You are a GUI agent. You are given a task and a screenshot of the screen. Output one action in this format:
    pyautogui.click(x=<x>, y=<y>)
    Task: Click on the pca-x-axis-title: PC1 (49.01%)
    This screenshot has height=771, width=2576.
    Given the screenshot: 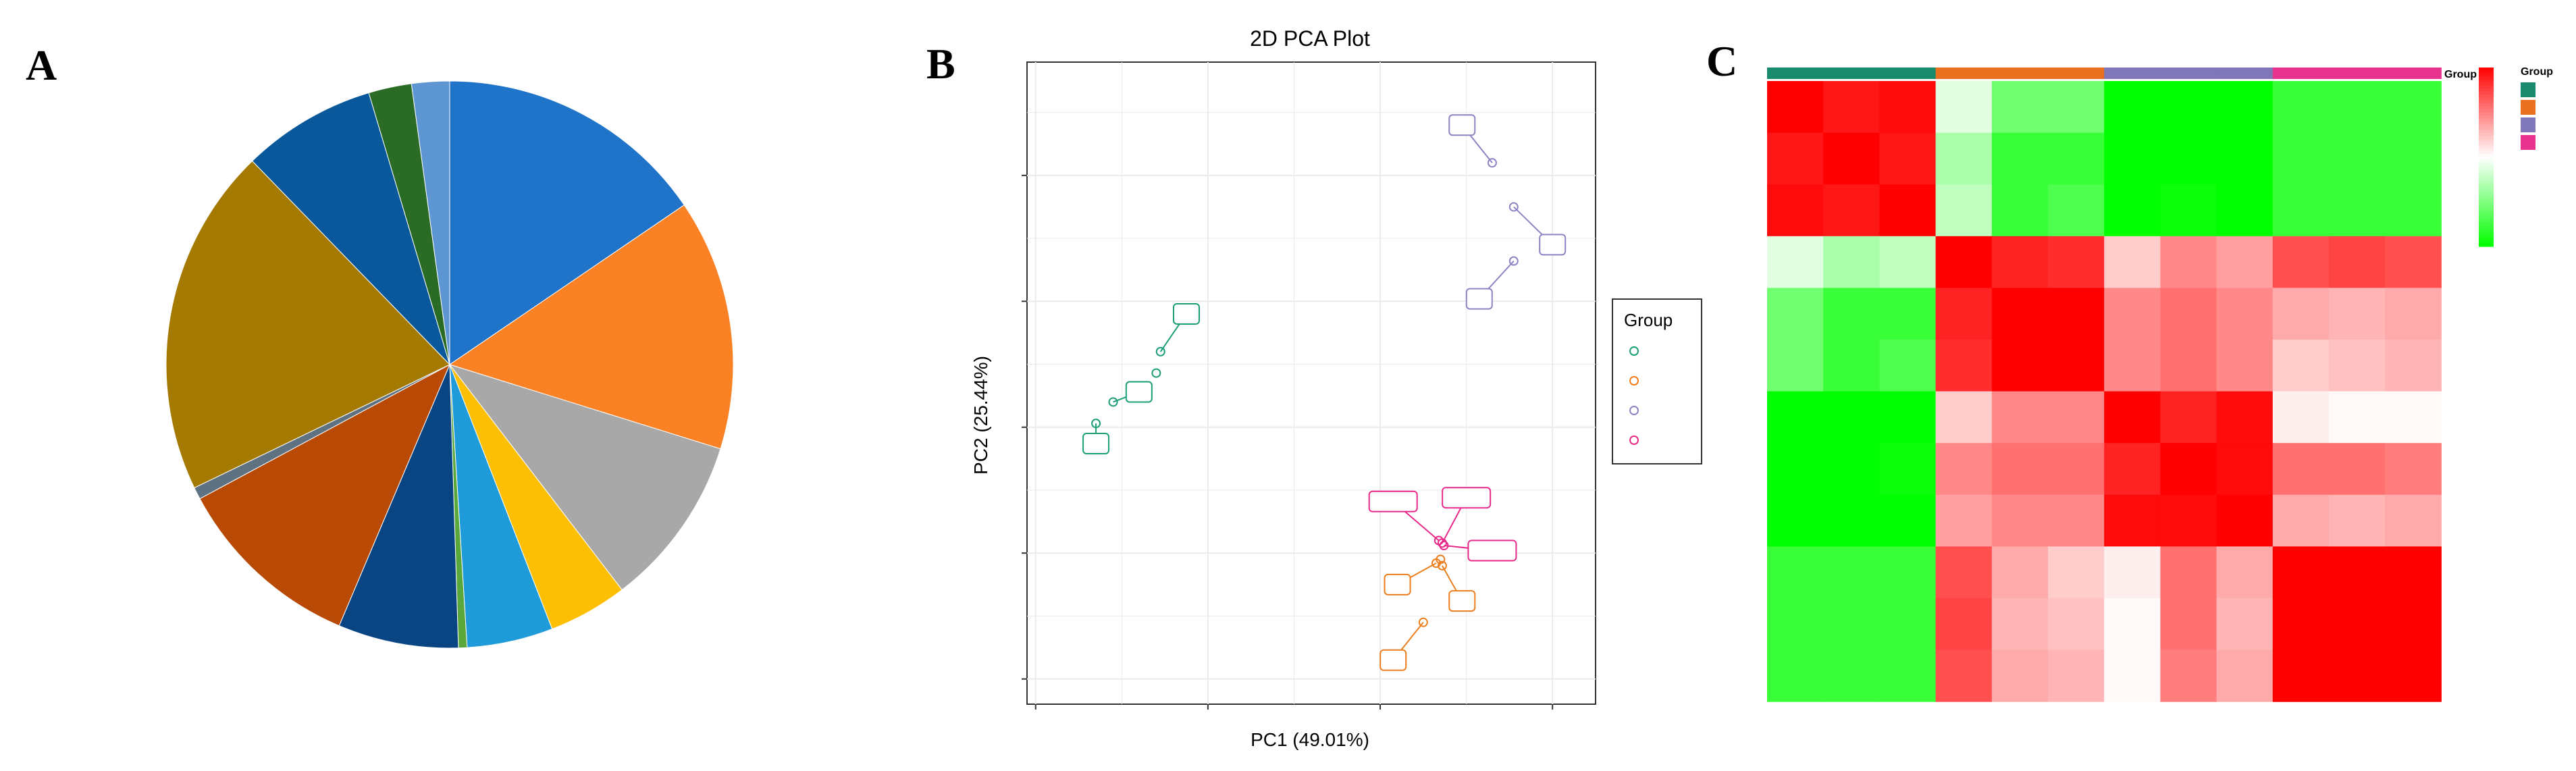 What is the action you would take?
    pyautogui.click(x=1310, y=740)
    